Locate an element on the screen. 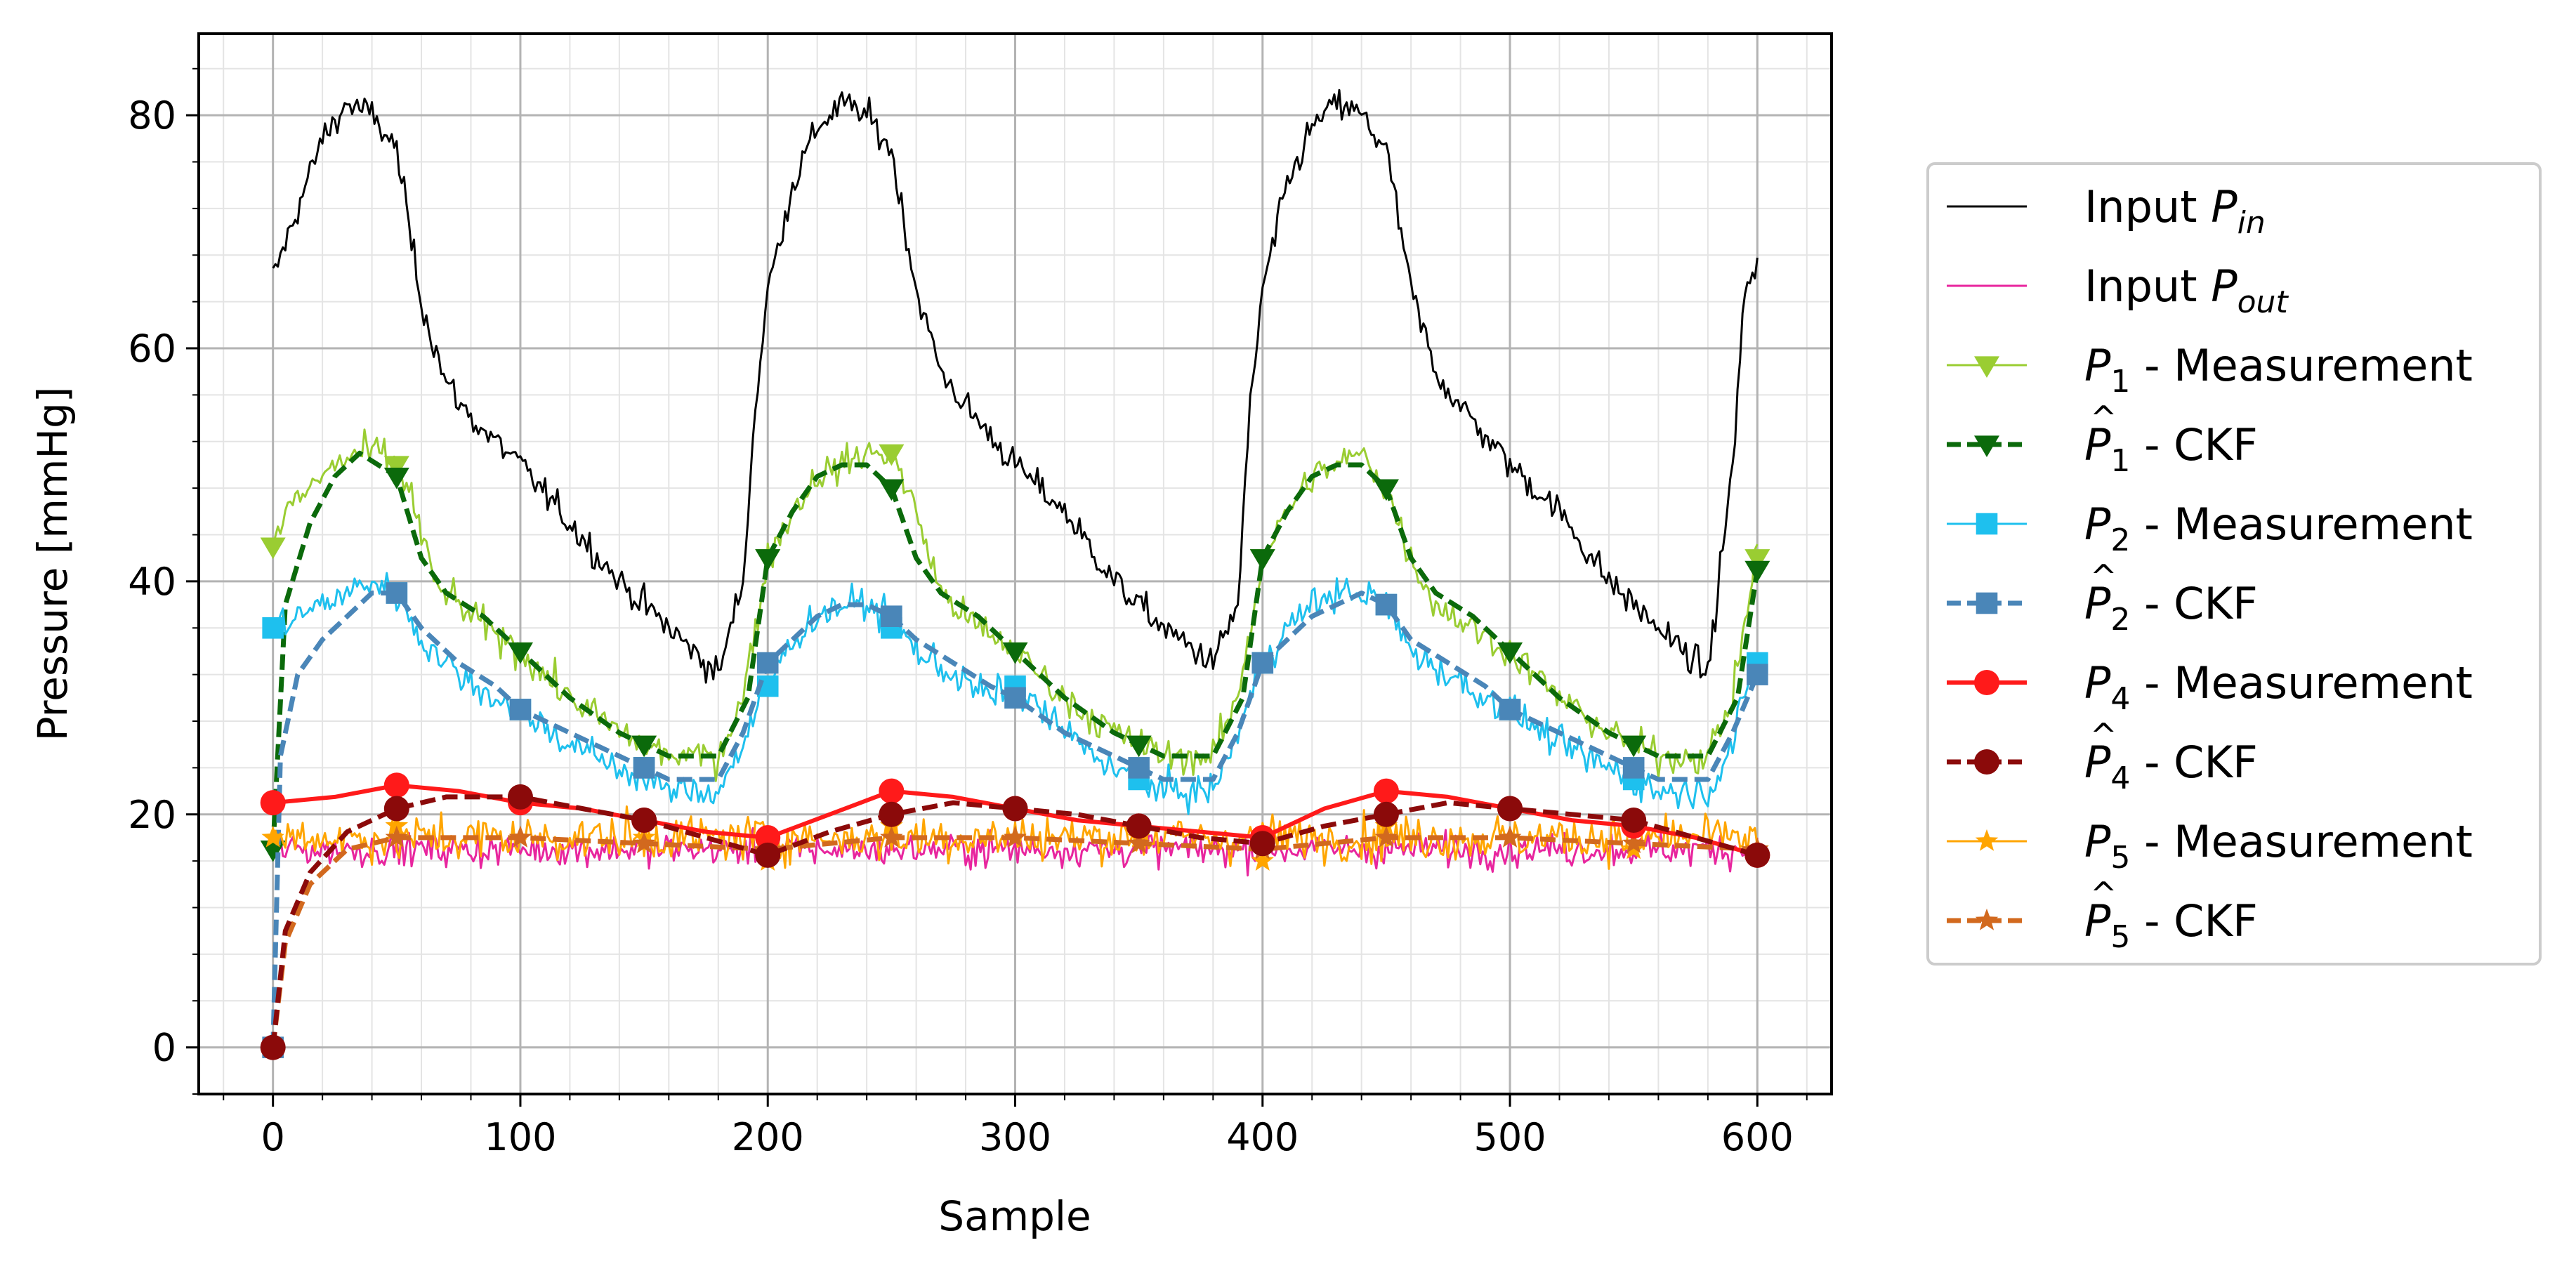 This screenshot has width=2576, height=1278. y-tick-label: 40 is located at coordinates (152, 582).